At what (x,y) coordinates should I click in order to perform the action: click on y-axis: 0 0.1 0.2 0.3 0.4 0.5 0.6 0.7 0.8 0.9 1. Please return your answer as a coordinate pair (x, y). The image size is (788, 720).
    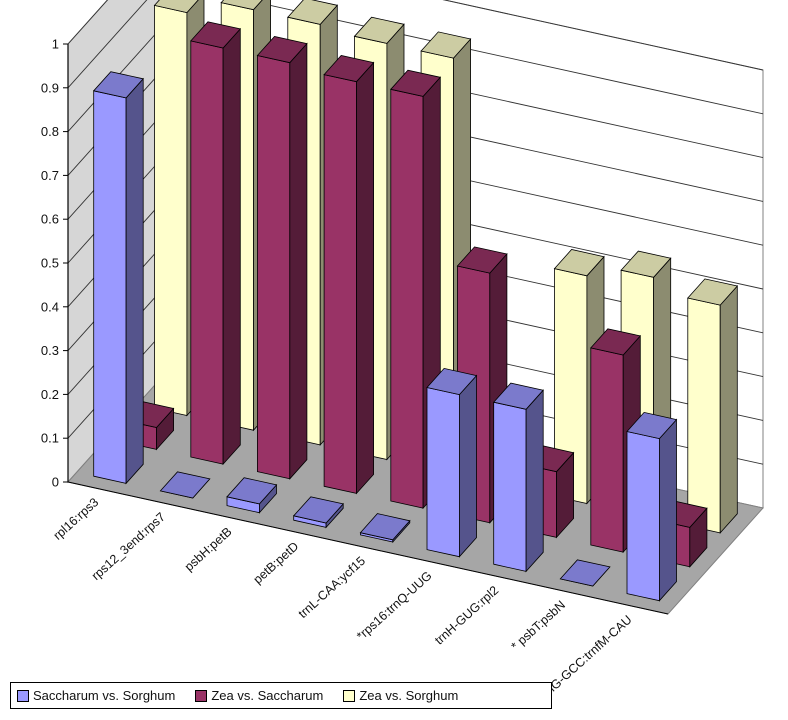
    Looking at the image, I should click on (55, 263).